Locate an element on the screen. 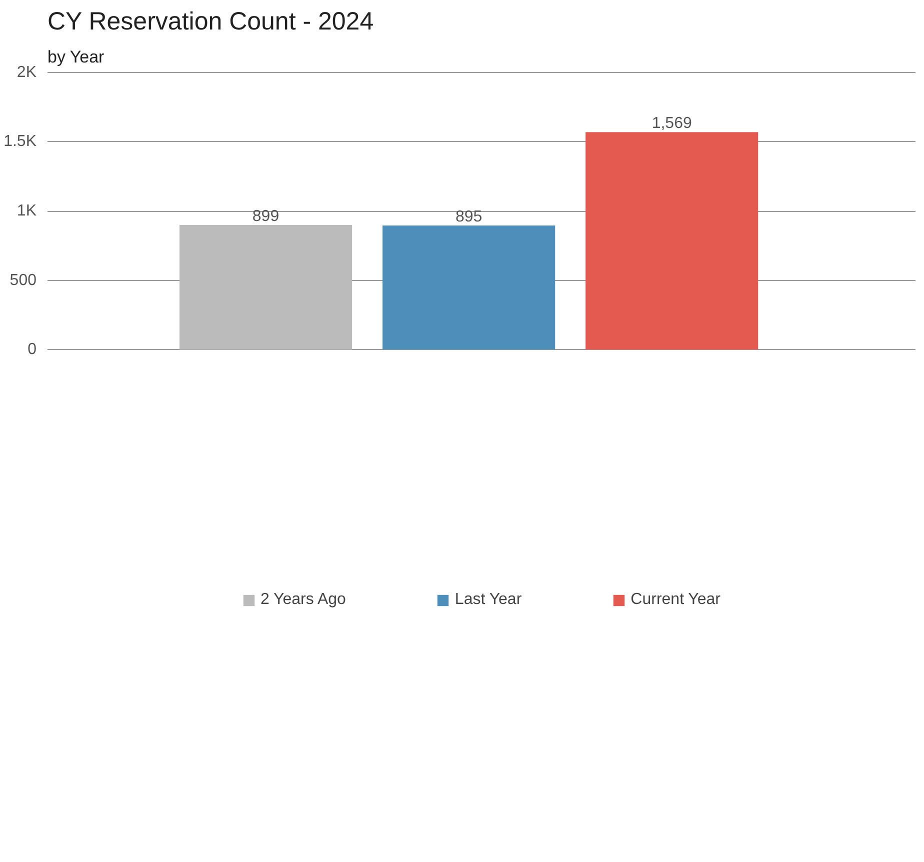  chart-subtitle: by Year is located at coordinates (76, 57).